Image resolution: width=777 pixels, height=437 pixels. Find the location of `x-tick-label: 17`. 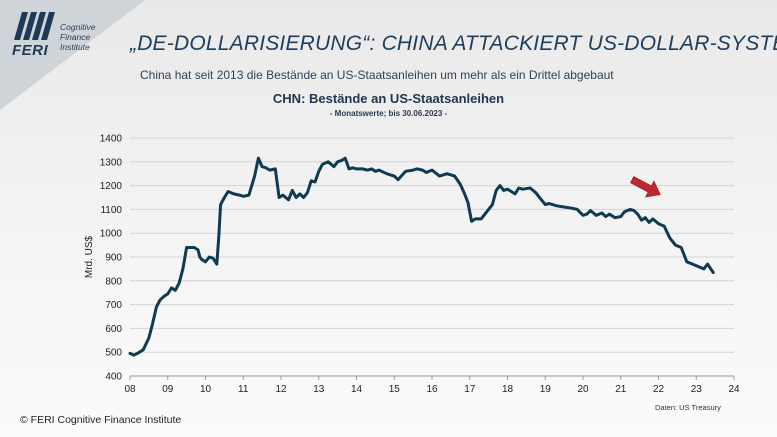

x-tick-label: 17 is located at coordinates (470, 389).